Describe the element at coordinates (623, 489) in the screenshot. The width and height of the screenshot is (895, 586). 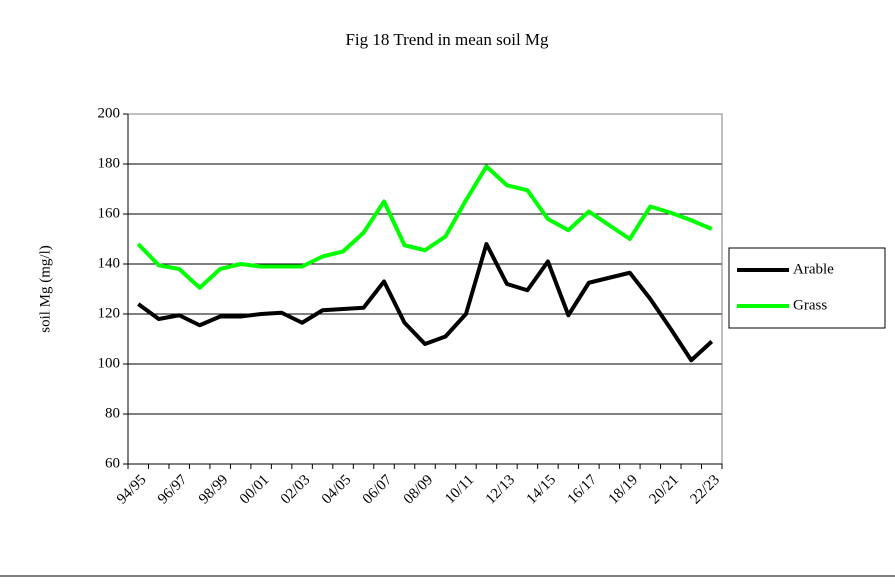
I see `x-tick-label: 18/19` at that location.